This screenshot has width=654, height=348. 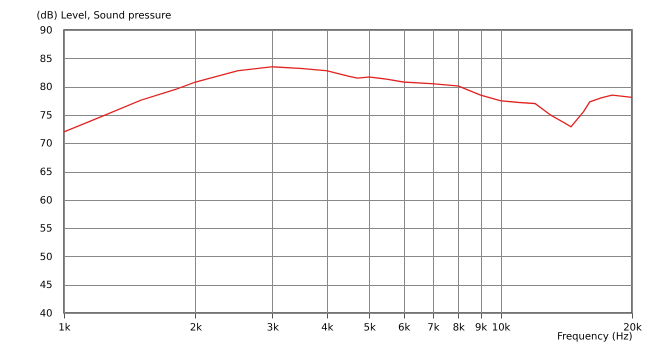 What do you see at coordinates (46, 31) in the screenshot?
I see `y-tick-label: 90` at bounding box center [46, 31].